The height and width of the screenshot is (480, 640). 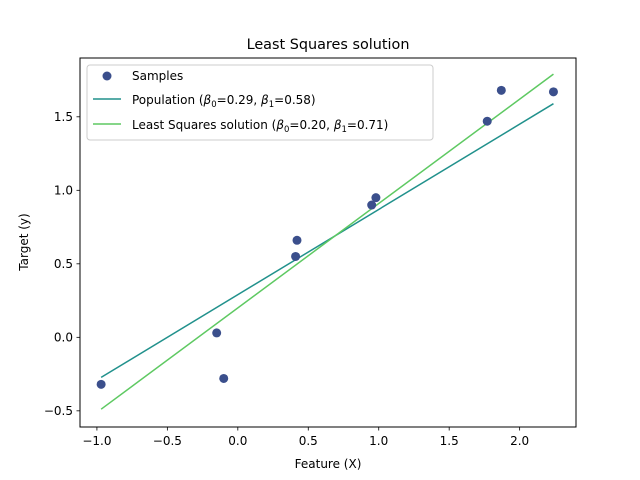 I want to click on legend-ls-b1-value: =0.71), so click(x=367, y=125).